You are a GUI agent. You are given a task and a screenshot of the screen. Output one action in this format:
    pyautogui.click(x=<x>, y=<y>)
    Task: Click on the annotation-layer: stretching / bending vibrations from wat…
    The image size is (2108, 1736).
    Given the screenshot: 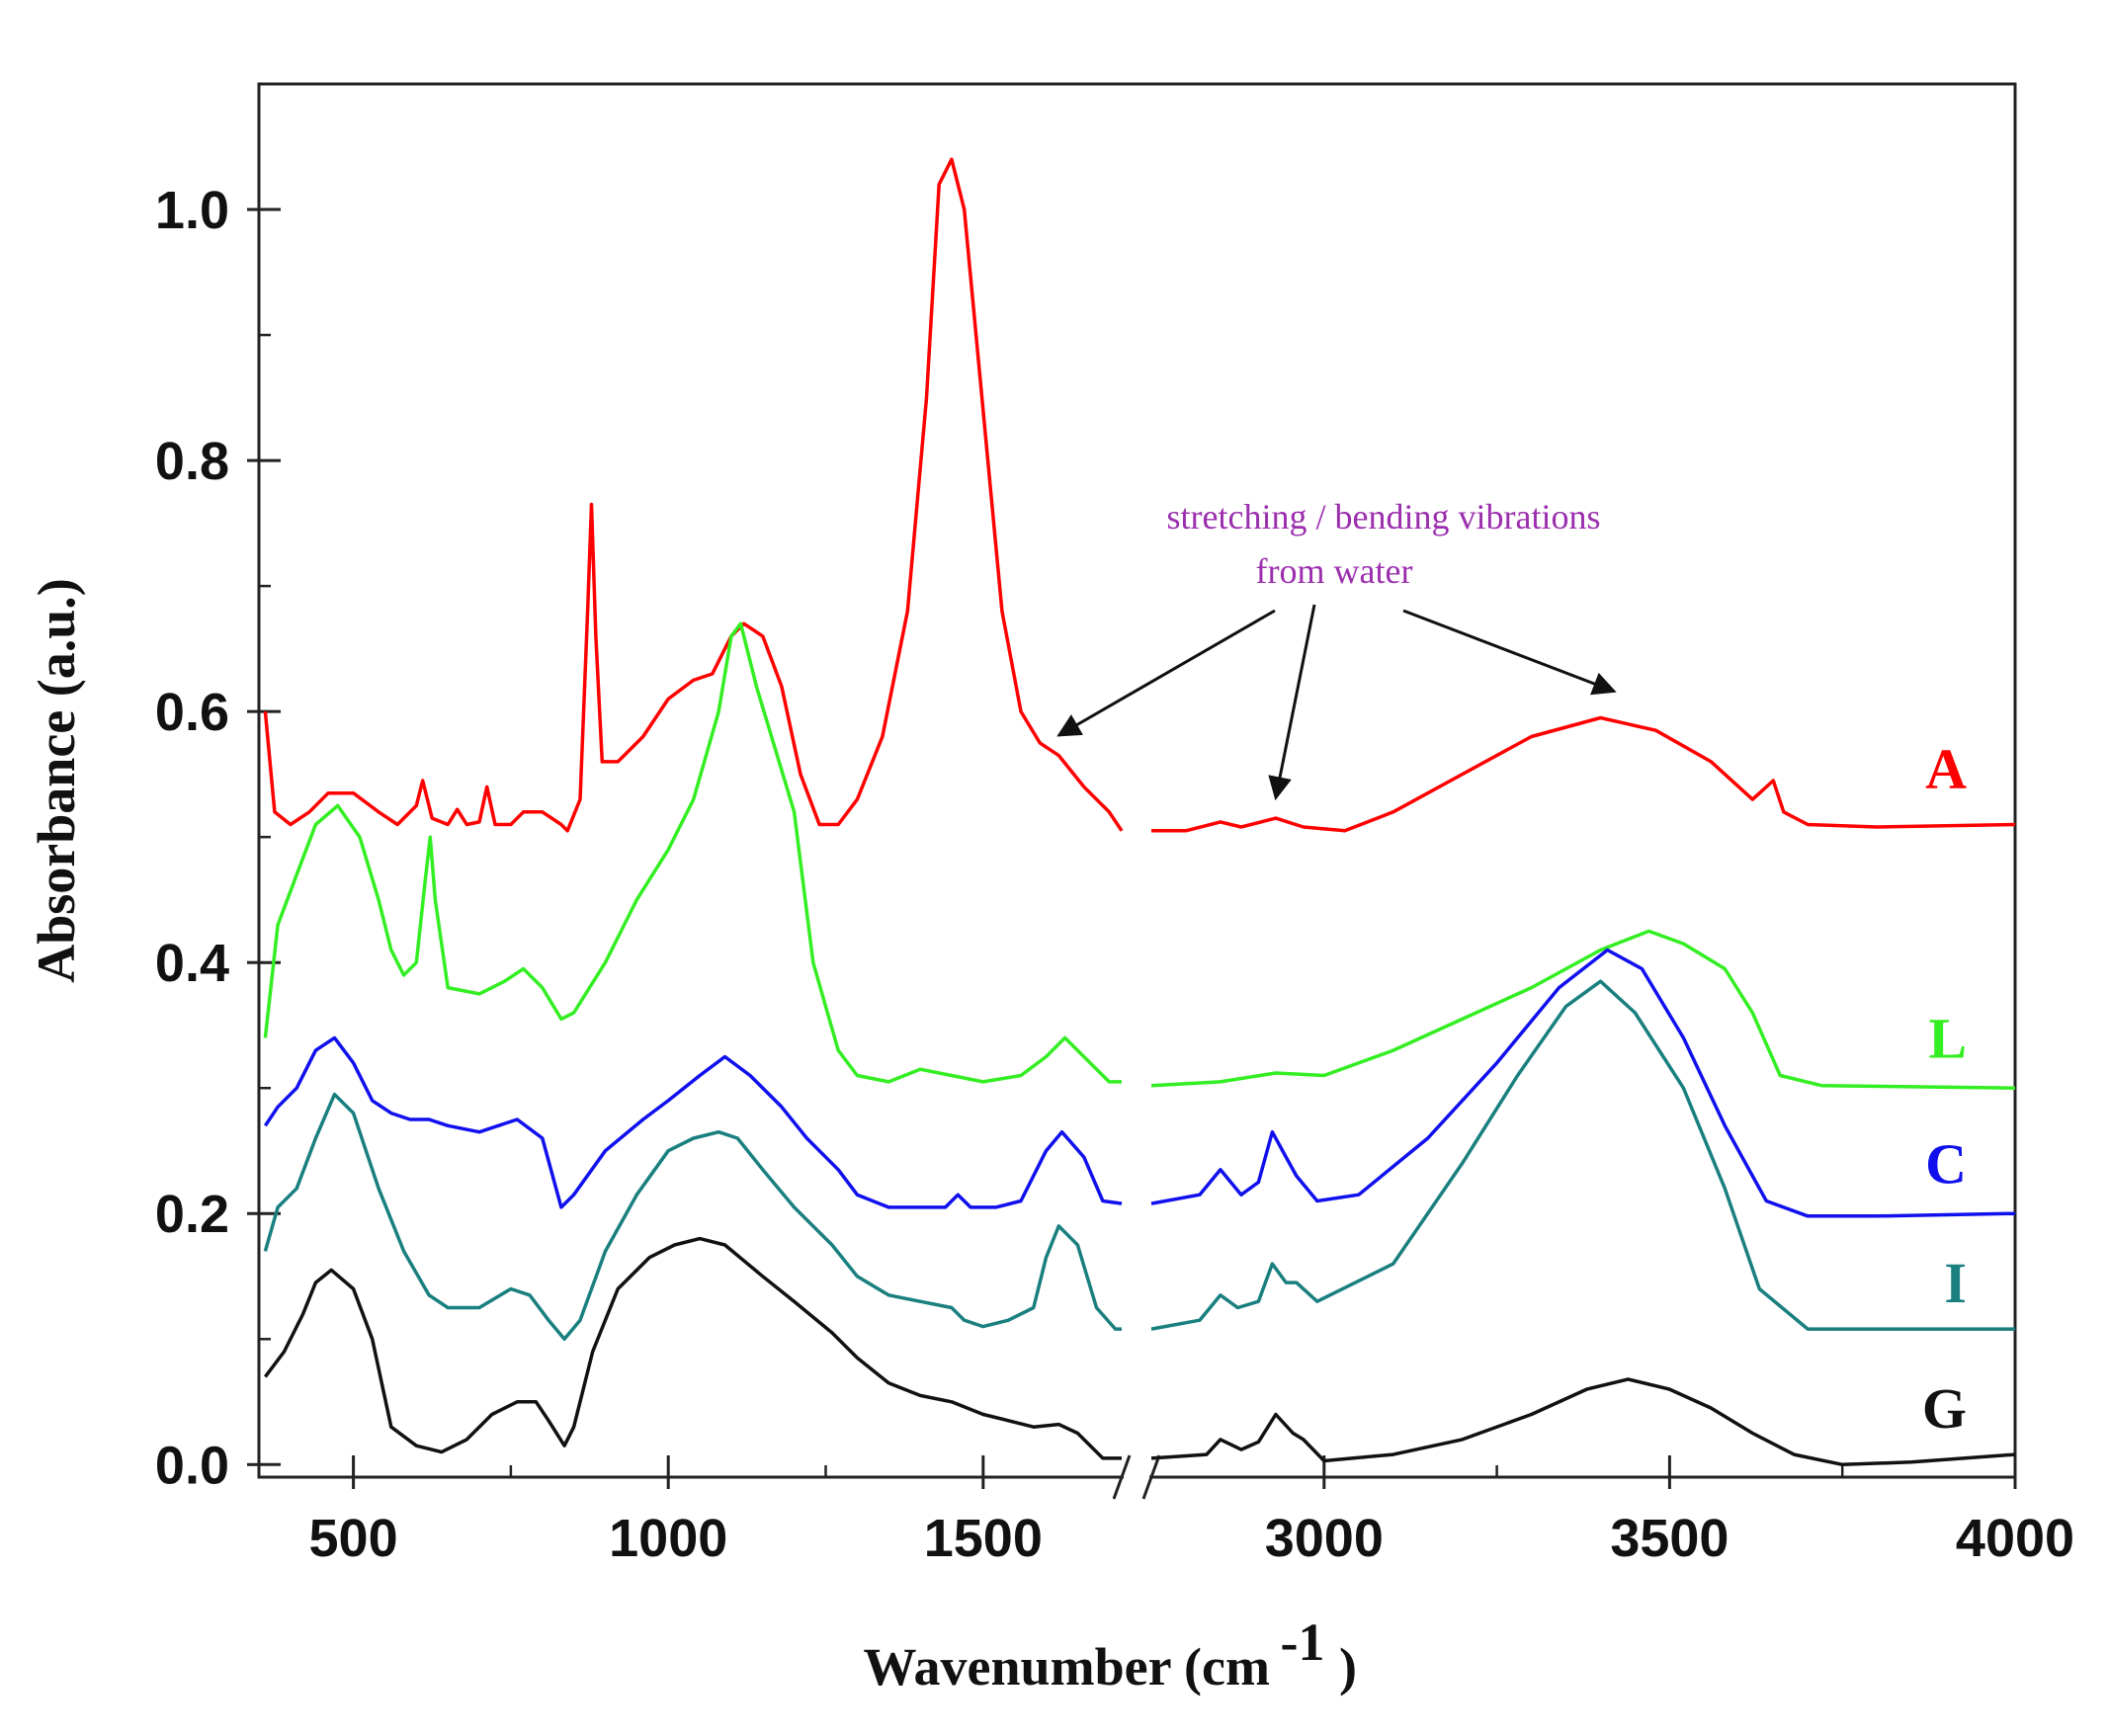 What is the action you would take?
    pyautogui.click(x=1336, y=649)
    